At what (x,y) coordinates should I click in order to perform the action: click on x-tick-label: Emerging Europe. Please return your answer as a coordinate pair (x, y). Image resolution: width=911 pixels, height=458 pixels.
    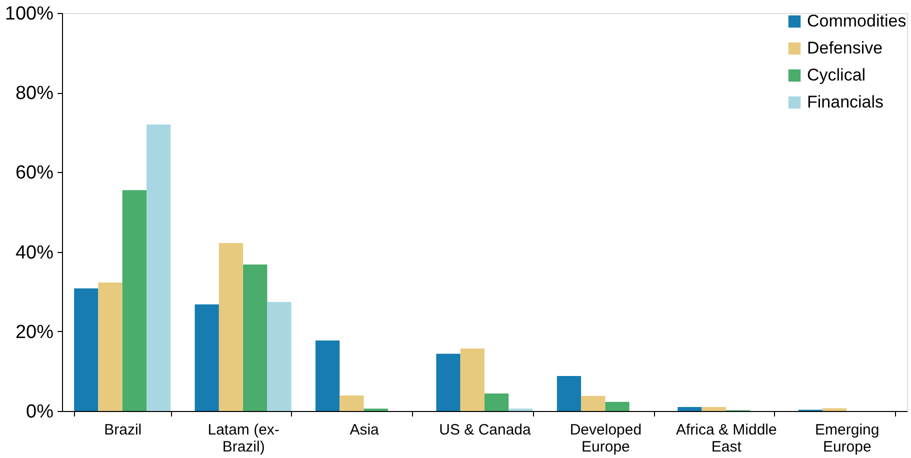
    Looking at the image, I should click on (847, 439).